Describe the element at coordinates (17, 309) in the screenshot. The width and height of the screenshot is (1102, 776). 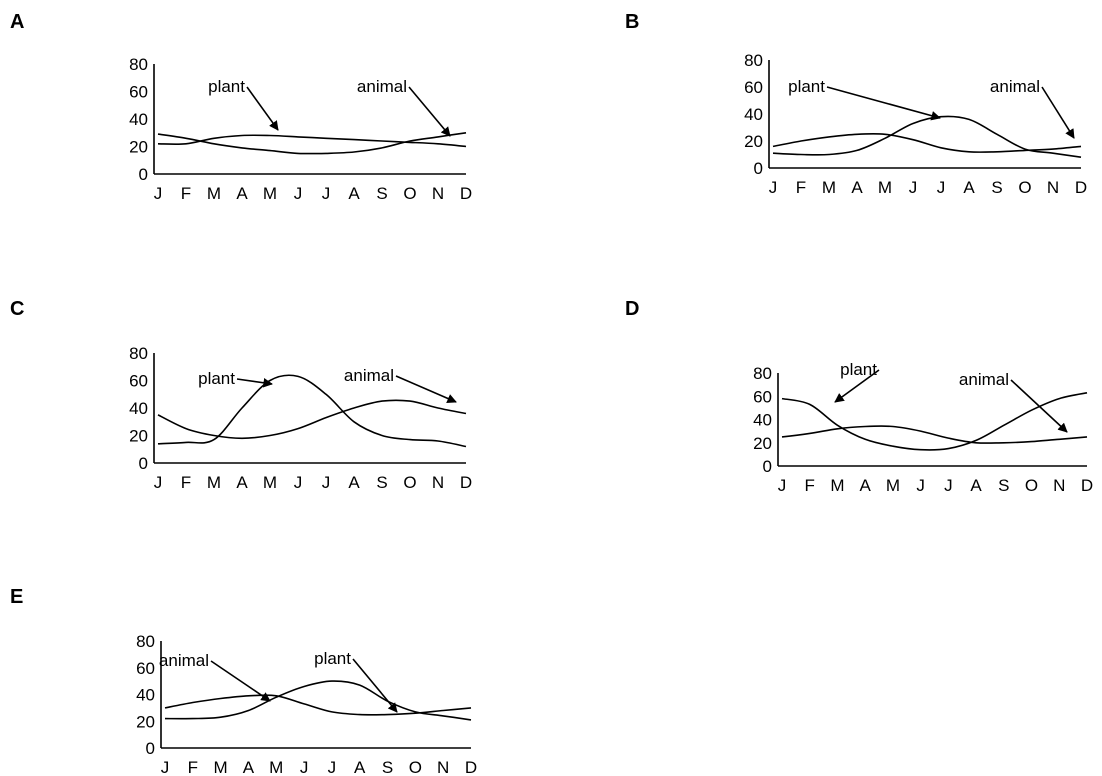
I see `panel-letter-c: C` at that location.